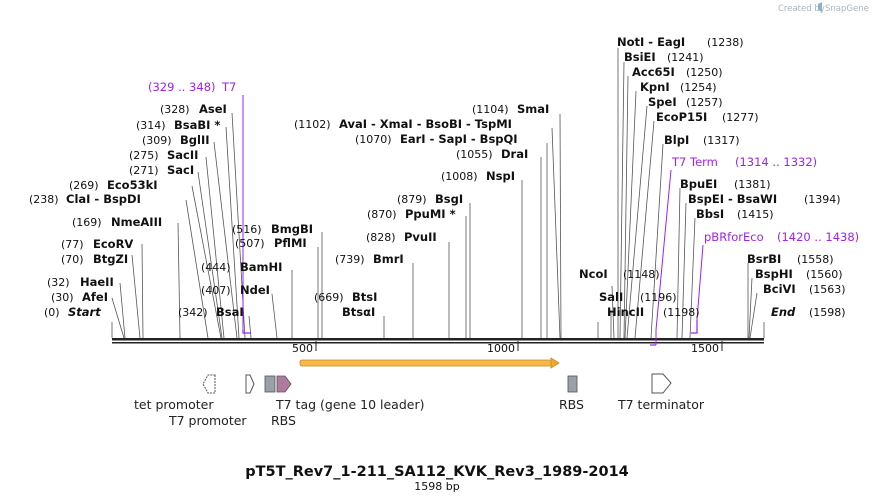  I want to click on feature-label-rbs-1: RBS, so click(283, 420).